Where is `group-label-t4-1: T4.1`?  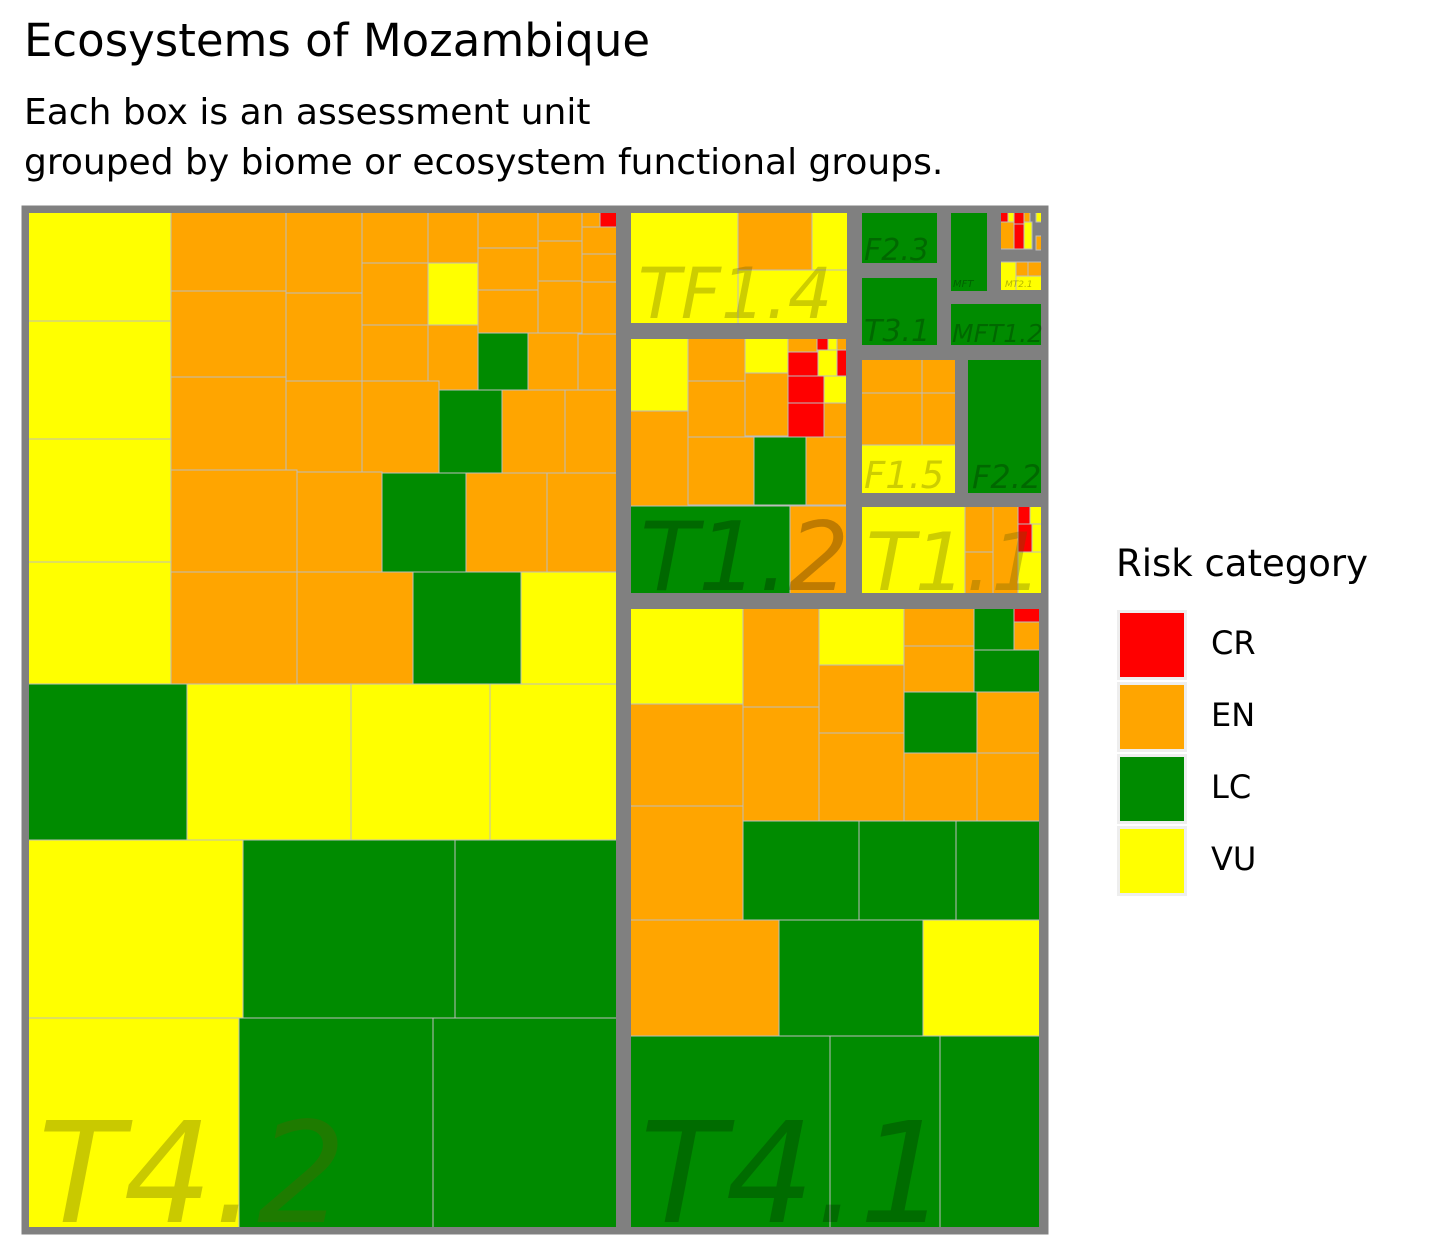 group-label-t4-1: T4.1 is located at coordinates (794, 1174).